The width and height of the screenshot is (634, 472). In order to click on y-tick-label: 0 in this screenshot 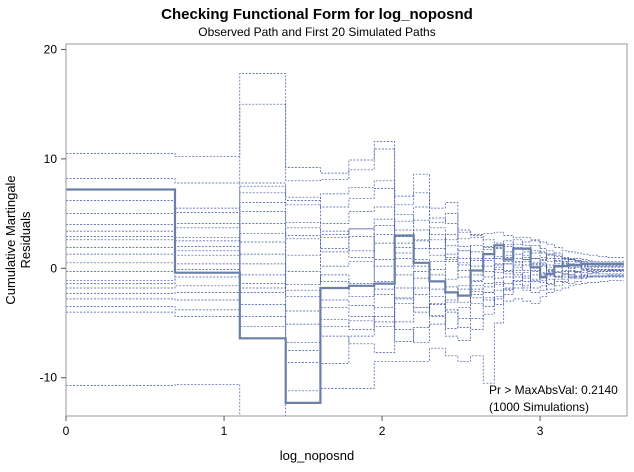, I will do `click(53, 268)`.